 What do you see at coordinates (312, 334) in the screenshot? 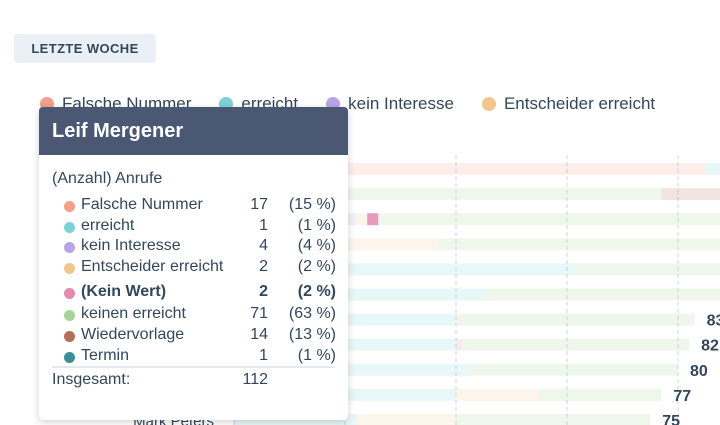
I see `tooltip-row-percent: (13 %)` at bounding box center [312, 334].